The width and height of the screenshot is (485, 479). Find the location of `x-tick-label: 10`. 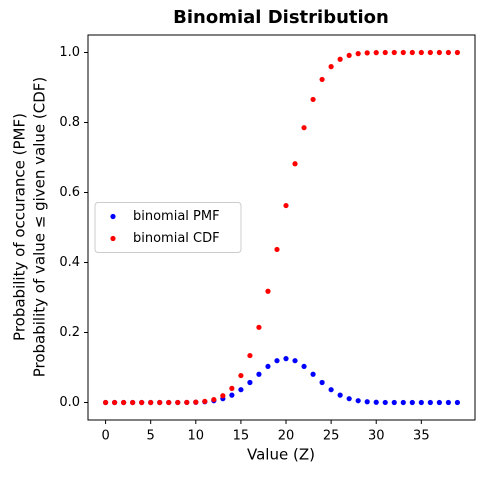

x-tick-label: 10 is located at coordinates (196, 436).